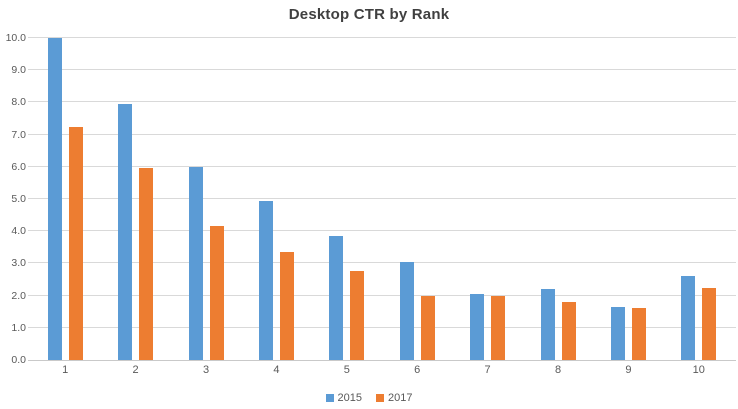 The image size is (738, 409). What do you see at coordinates (628, 370) in the screenshot?
I see `x-axis-category-label: 9` at bounding box center [628, 370].